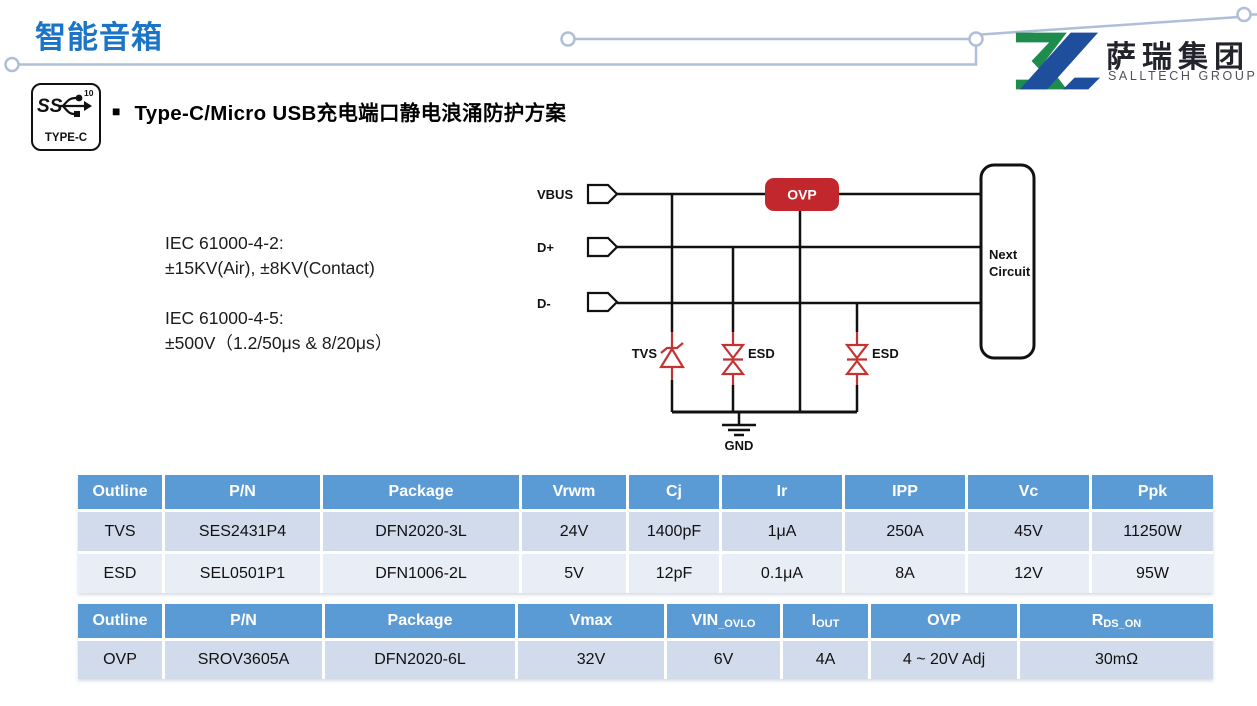 Image resolution: width=1257 pixels, height=706 pixels. I want to click on dplus-label: D+, so click(545, 247).